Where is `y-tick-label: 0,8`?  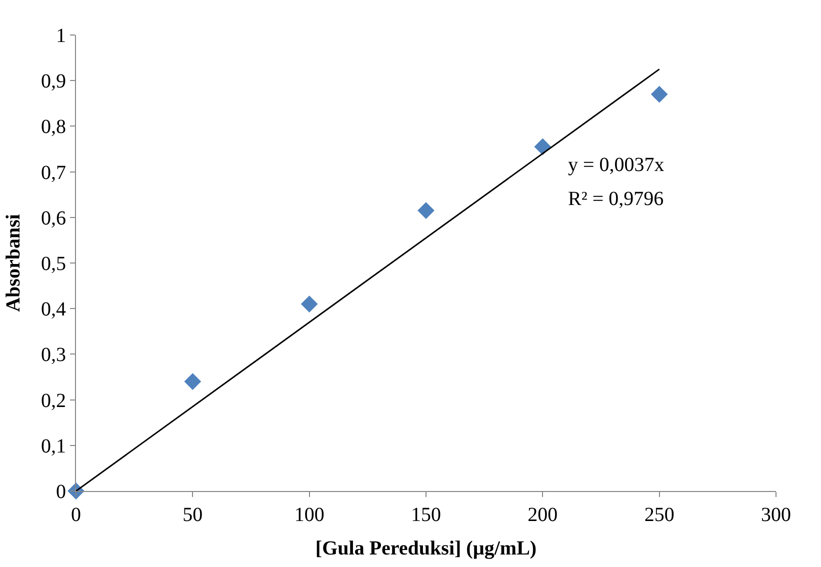 y-tick-label: 0,8 is located at coordinates (53, 127).